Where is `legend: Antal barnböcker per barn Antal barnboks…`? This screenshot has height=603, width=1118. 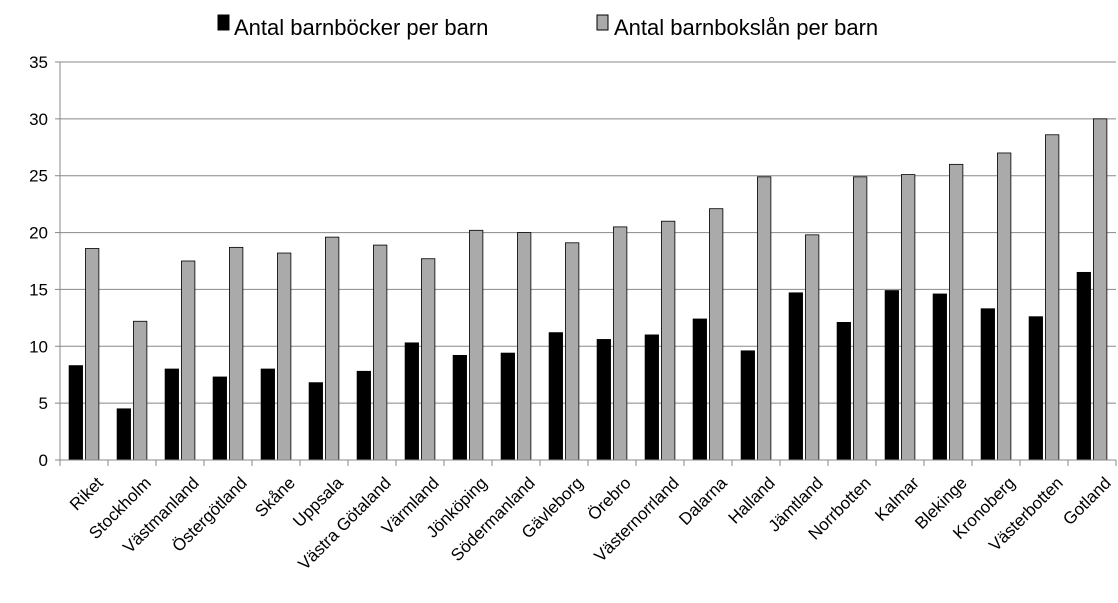
legend: Antal barnböcker per barn Antal barnboks… is located at coordinates (547, 27).